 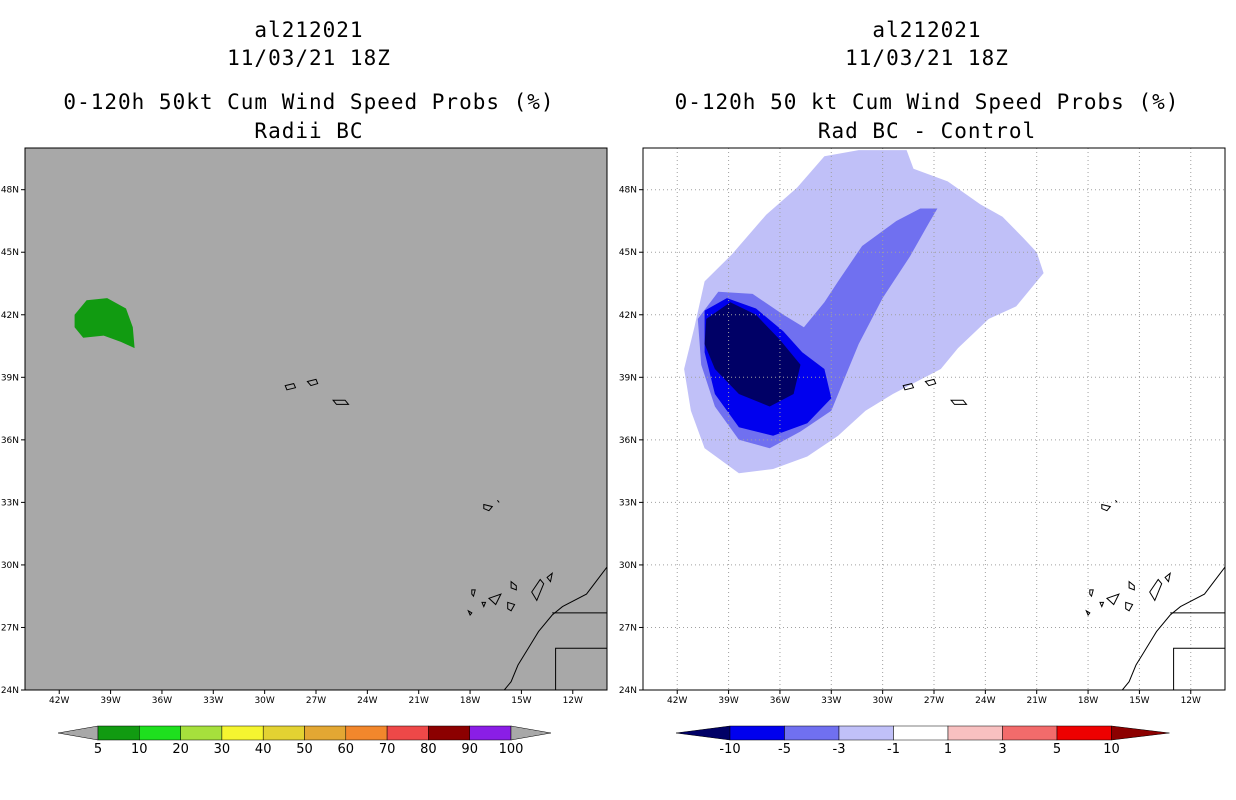 I want to click on x-tick-label: 27W, so click(x=934, y=701).